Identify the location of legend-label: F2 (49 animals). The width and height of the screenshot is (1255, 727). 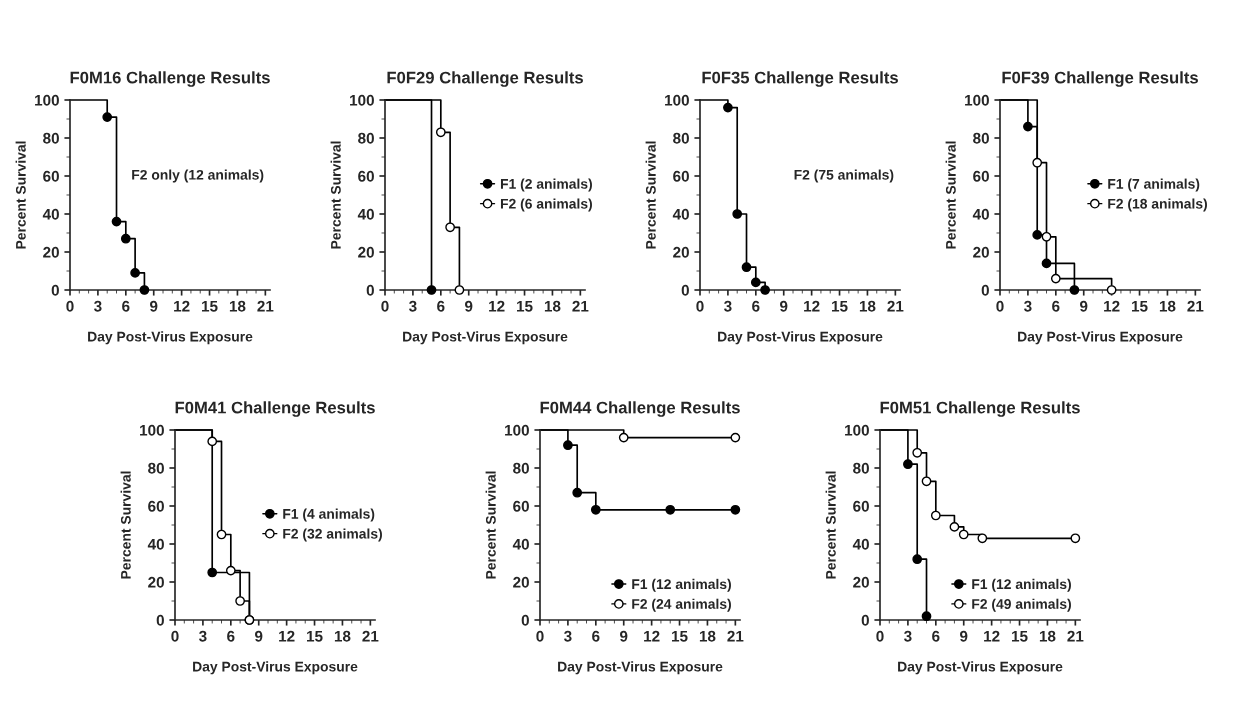
(1021, 605).